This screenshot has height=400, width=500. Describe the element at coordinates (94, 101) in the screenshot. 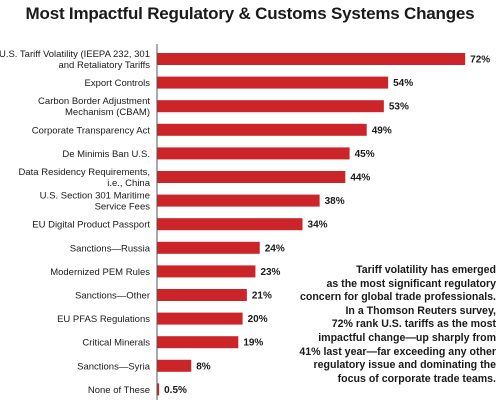

I see `category-label: Carbon Border Adjustment` at that location.